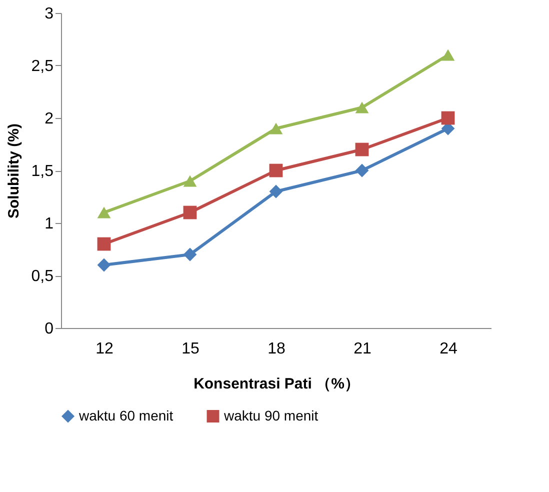 The width and height of the screenshot is (549, 492). What do you see at coordinates (42, 171) in the screenshot?
I see `y-tick-label: 1,5` at bounding box center [42, 171].